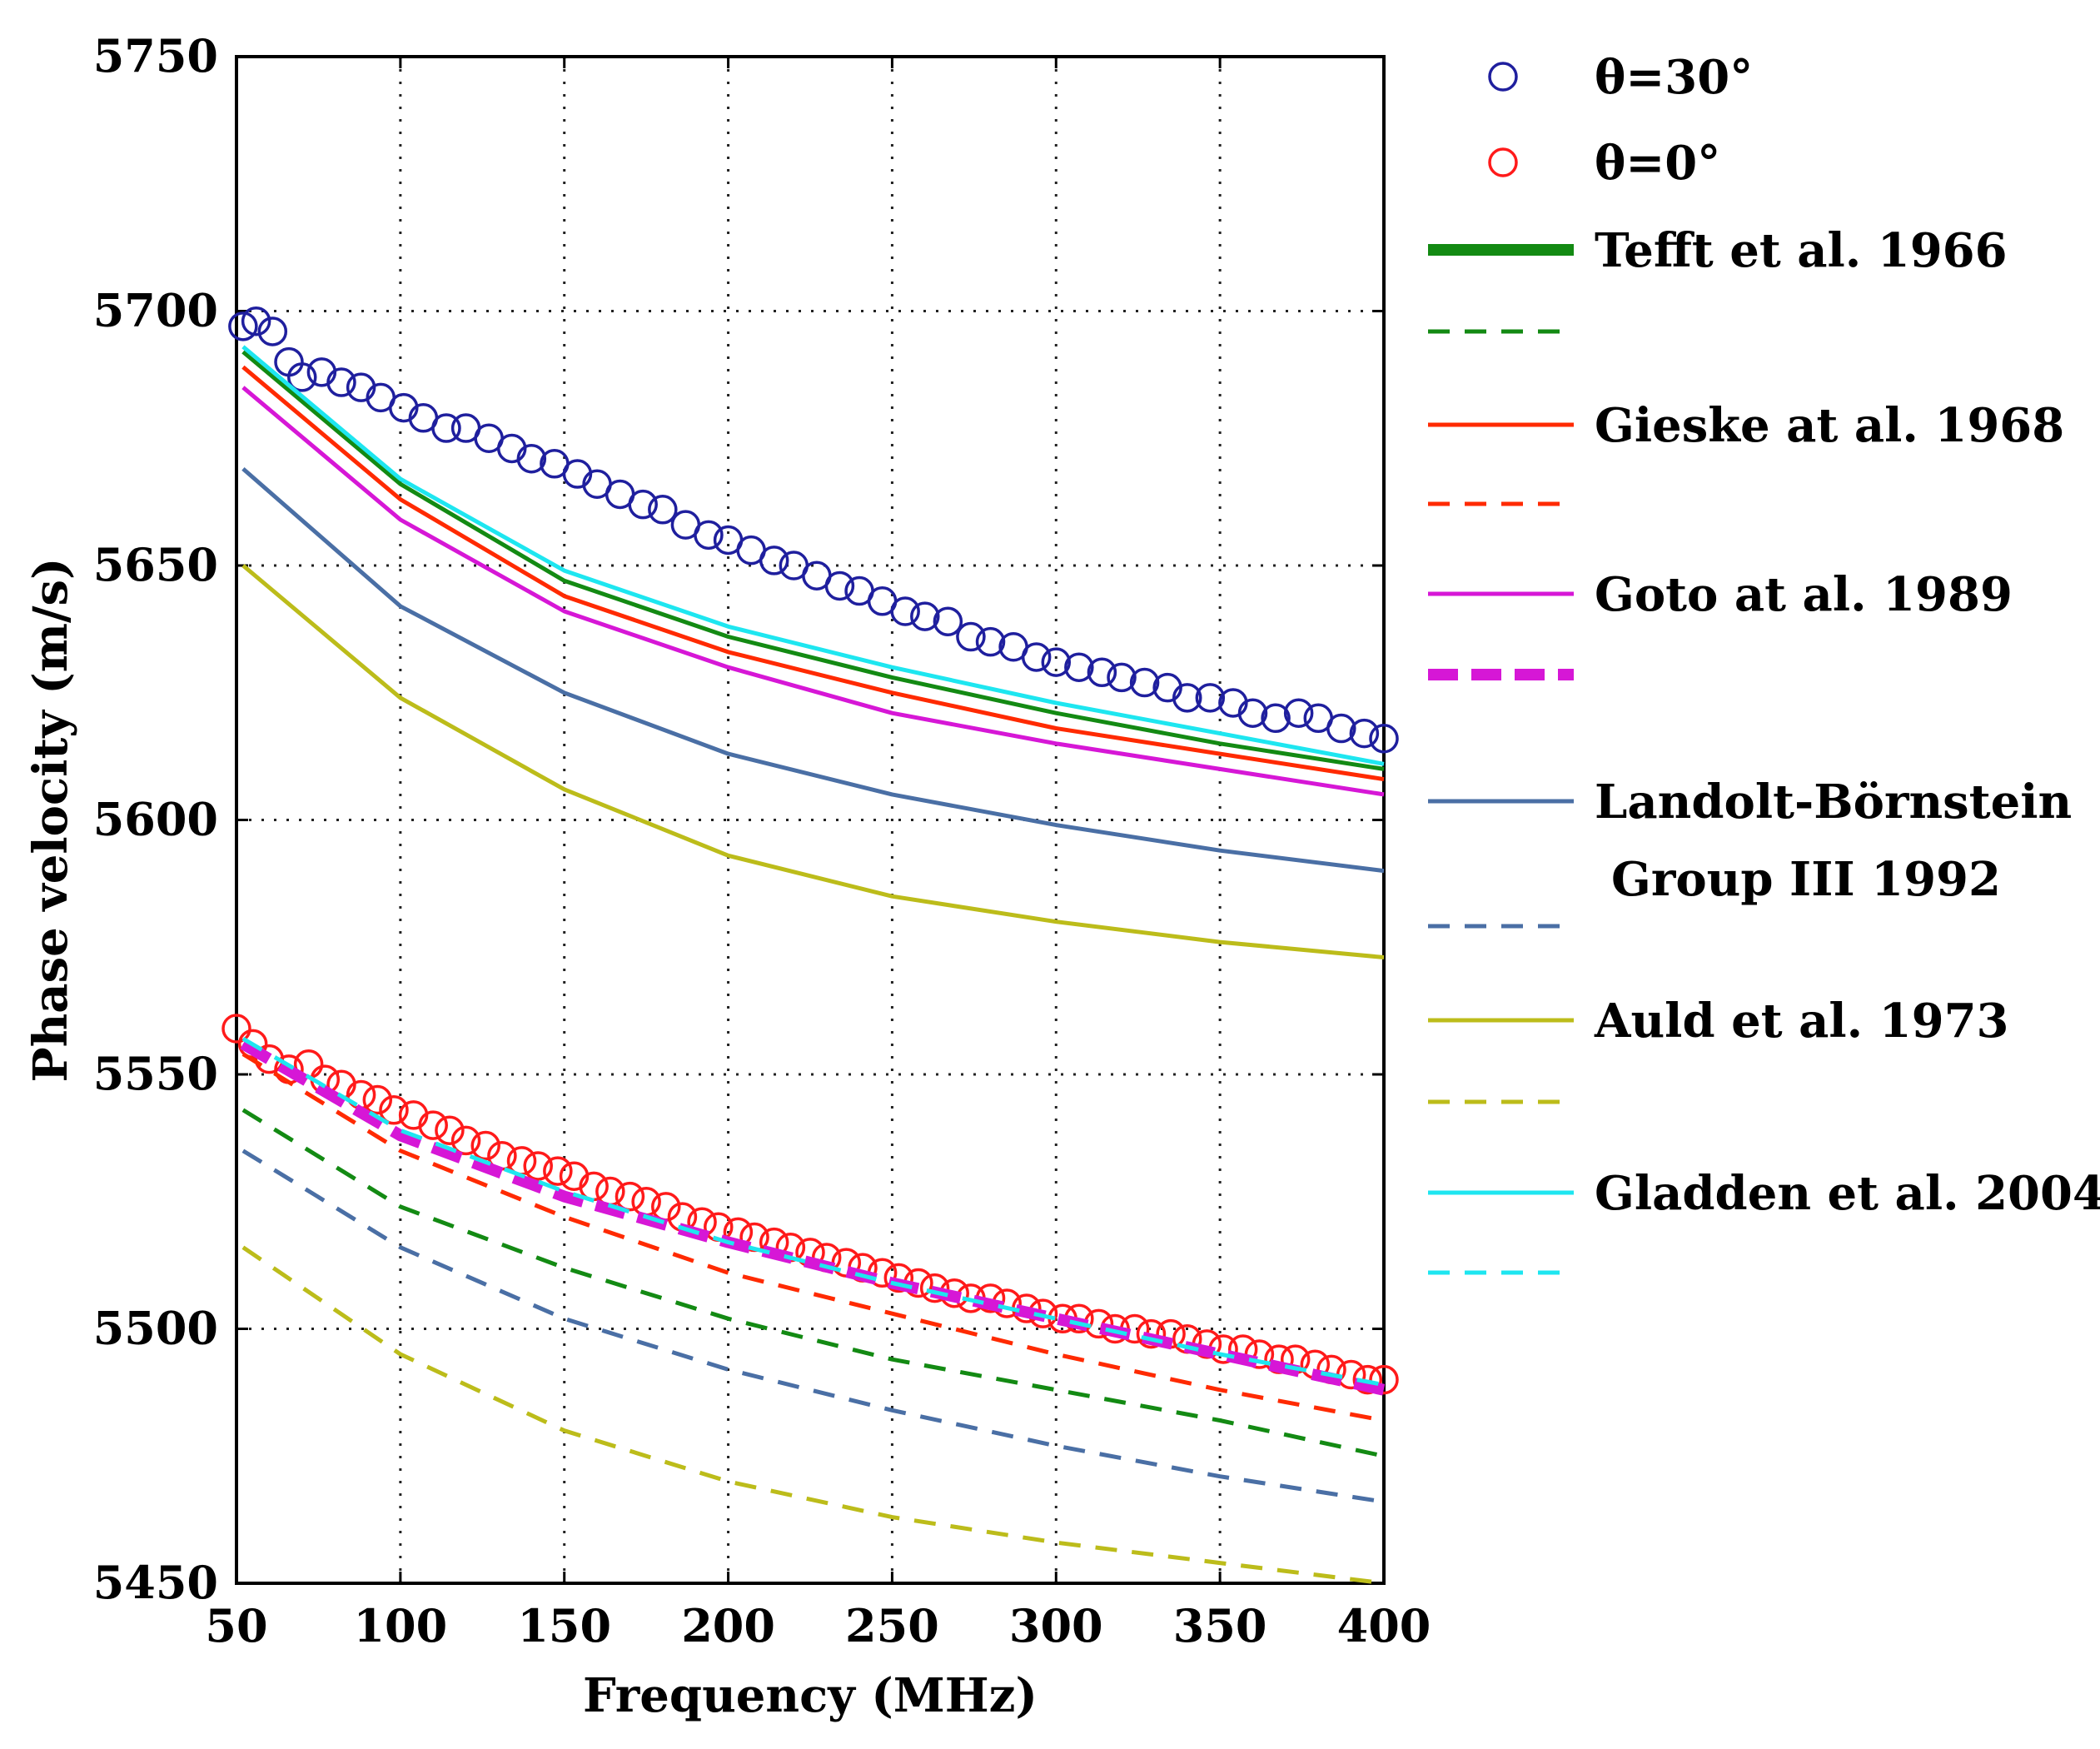 This screenshot has width=2100, height=1749. What do you see at coordinates (1801, 1022) in the screenshot?
I see `legend-label: Auld et al. 1973` at bounding box center [1801, 1022].